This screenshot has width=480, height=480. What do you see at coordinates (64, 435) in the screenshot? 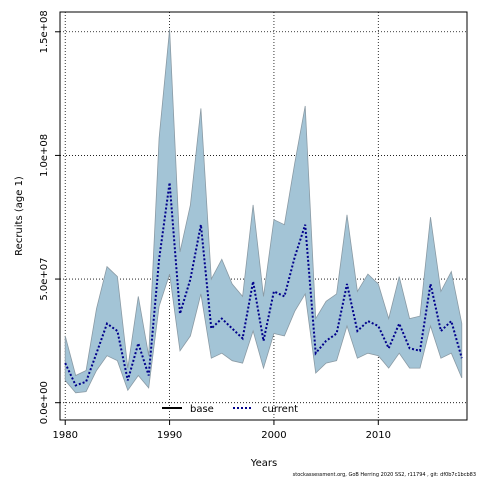
I see `x-tick-label: 1980` at bounding box center [64, 435].